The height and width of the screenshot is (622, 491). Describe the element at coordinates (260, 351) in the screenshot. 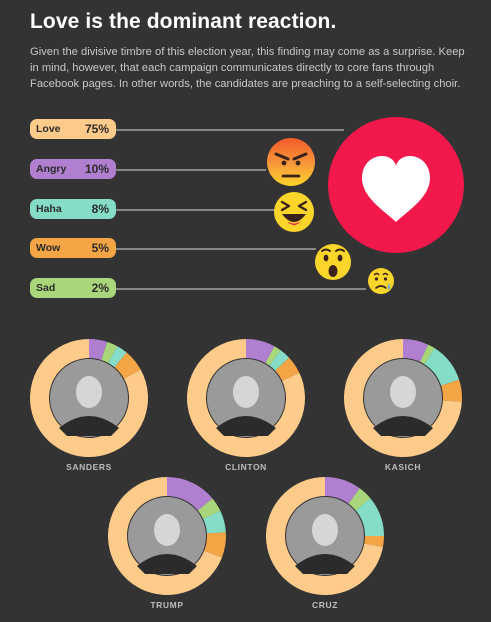

I see `donut-slice-clinton-angry` at that location.